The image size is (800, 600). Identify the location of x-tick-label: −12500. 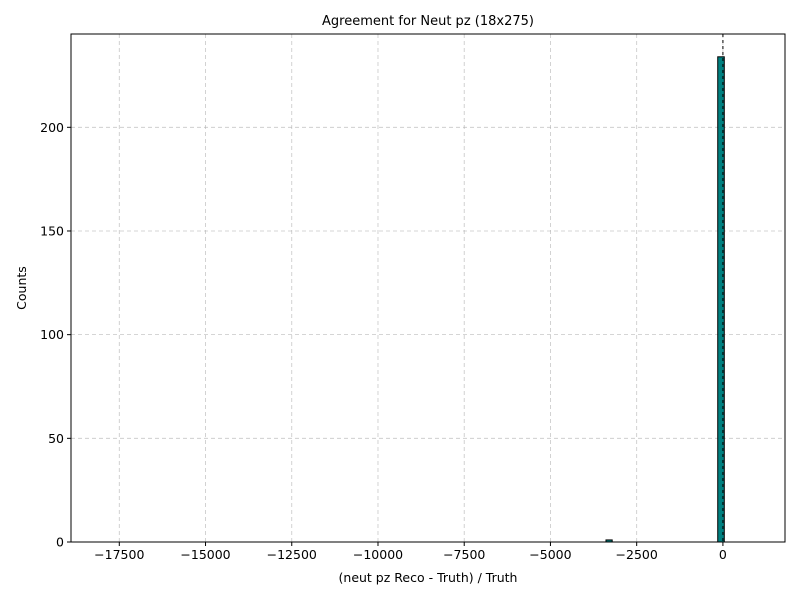
(292, 554).